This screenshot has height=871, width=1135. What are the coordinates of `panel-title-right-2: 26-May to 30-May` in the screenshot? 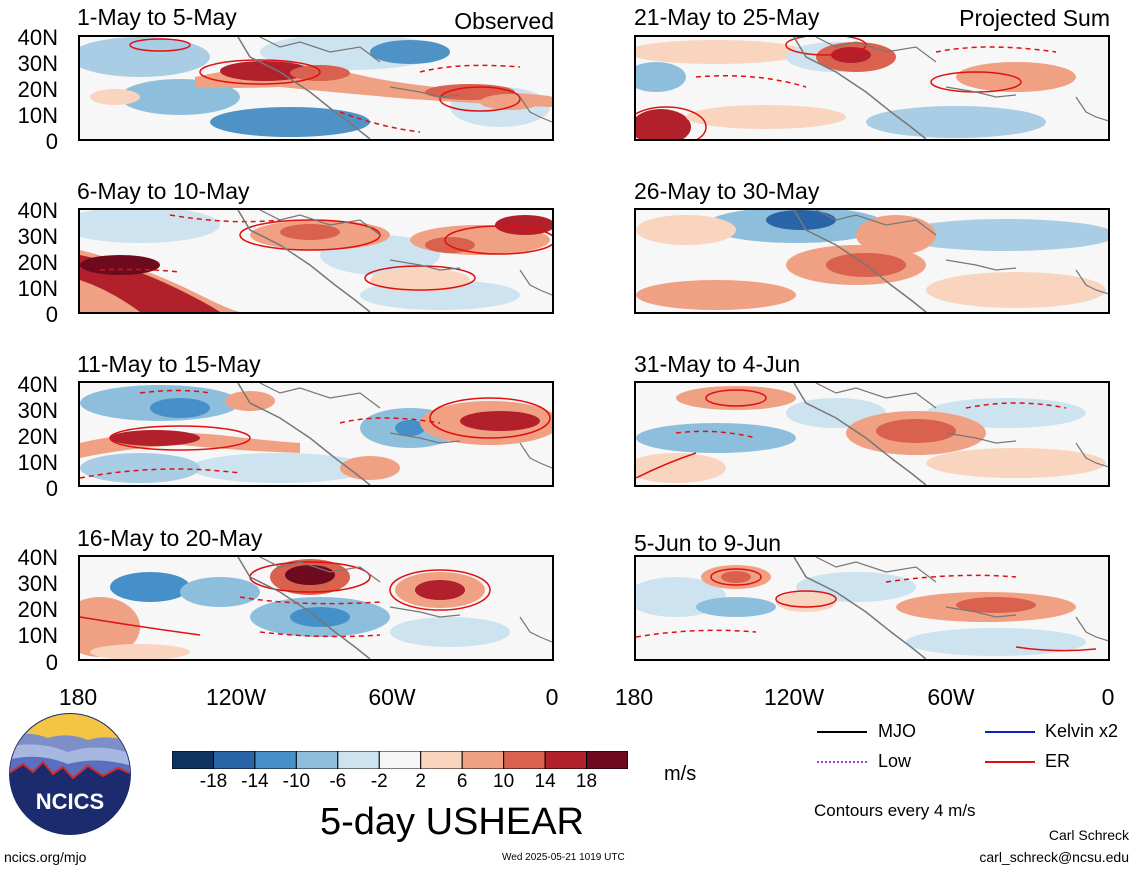 It's located at (727, 191).